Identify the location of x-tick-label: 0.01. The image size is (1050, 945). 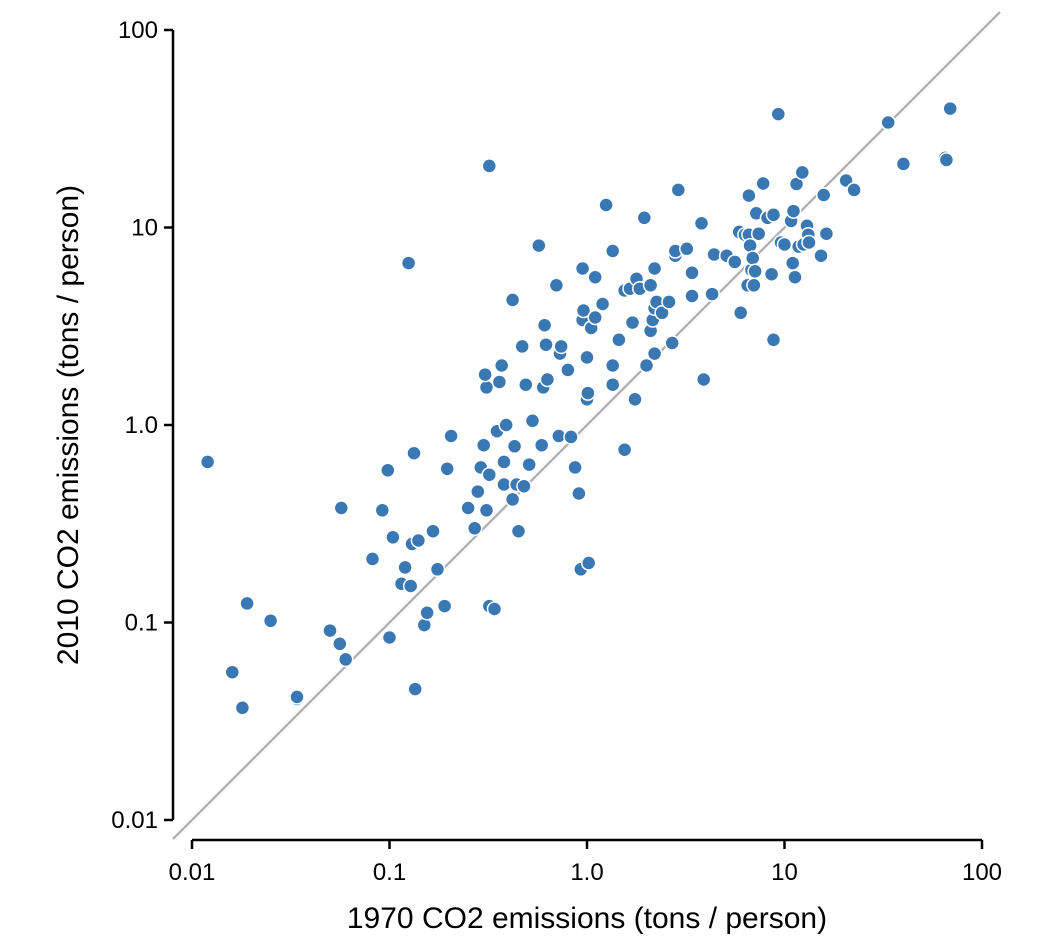
(192, 872).